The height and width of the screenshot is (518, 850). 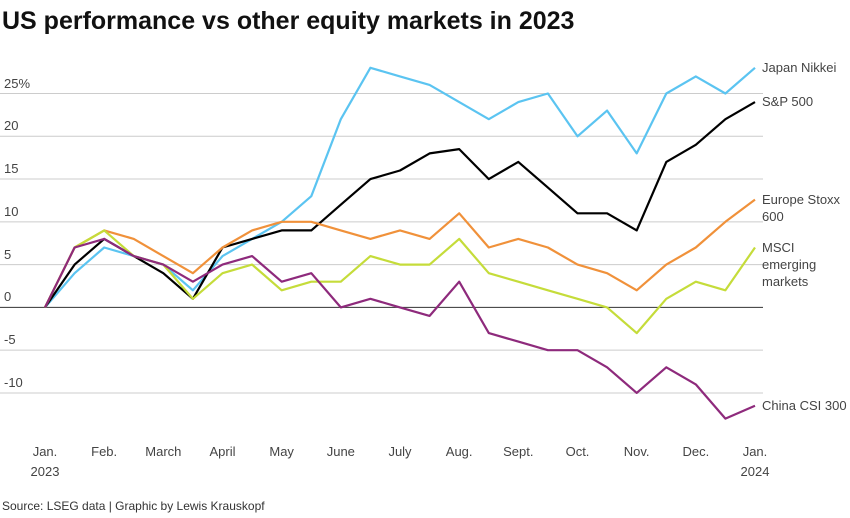 What do you see at coordinates (459, 451) in the screenshot?
I see `x-tick-label: Aug.` at bounding box center [459, 451].